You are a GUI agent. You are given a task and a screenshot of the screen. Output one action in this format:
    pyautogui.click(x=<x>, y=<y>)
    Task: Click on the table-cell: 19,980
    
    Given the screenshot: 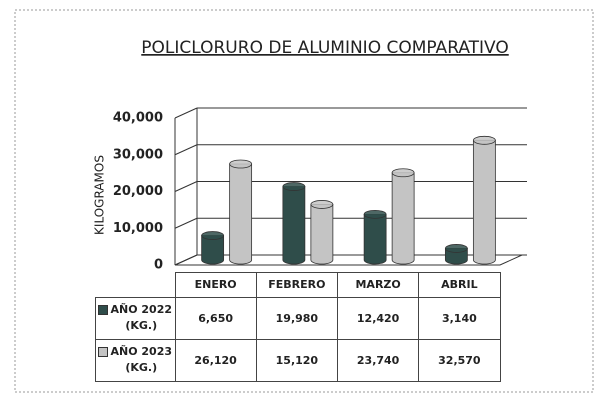 What is the action you would take?
    pyautogui.click(x=297, y=318)
    